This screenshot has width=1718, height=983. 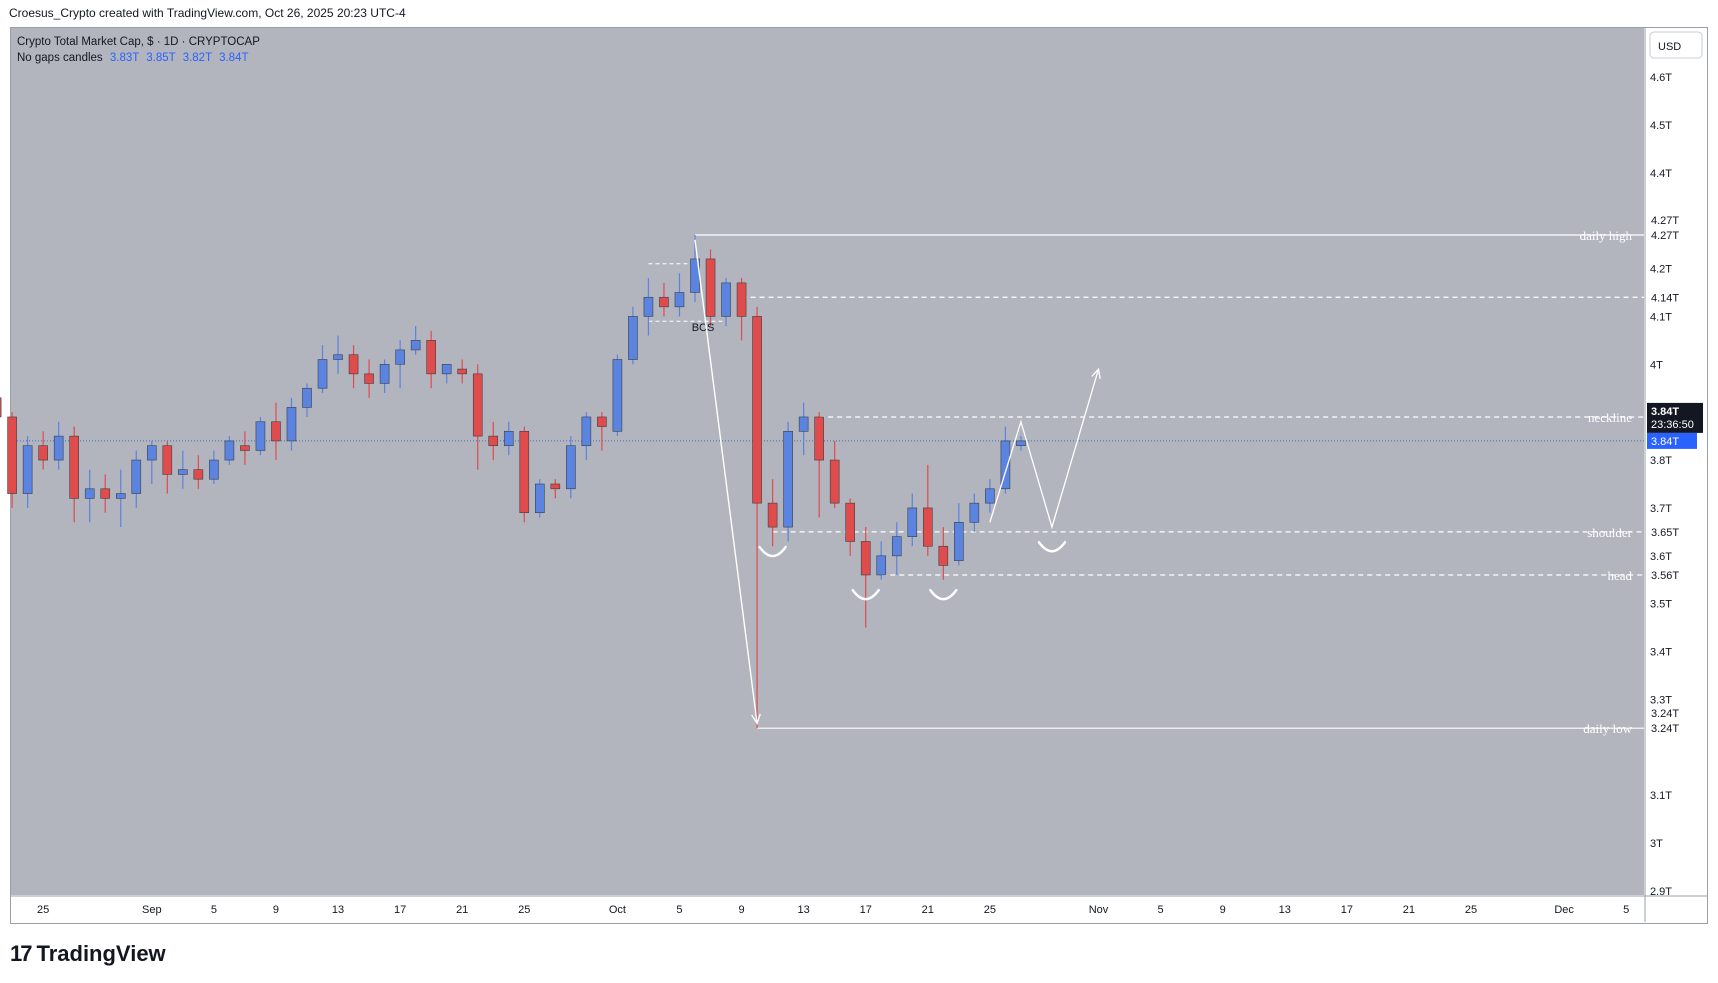 I want to click on y-tick-label: 3T, so click(x=1656, y=844).